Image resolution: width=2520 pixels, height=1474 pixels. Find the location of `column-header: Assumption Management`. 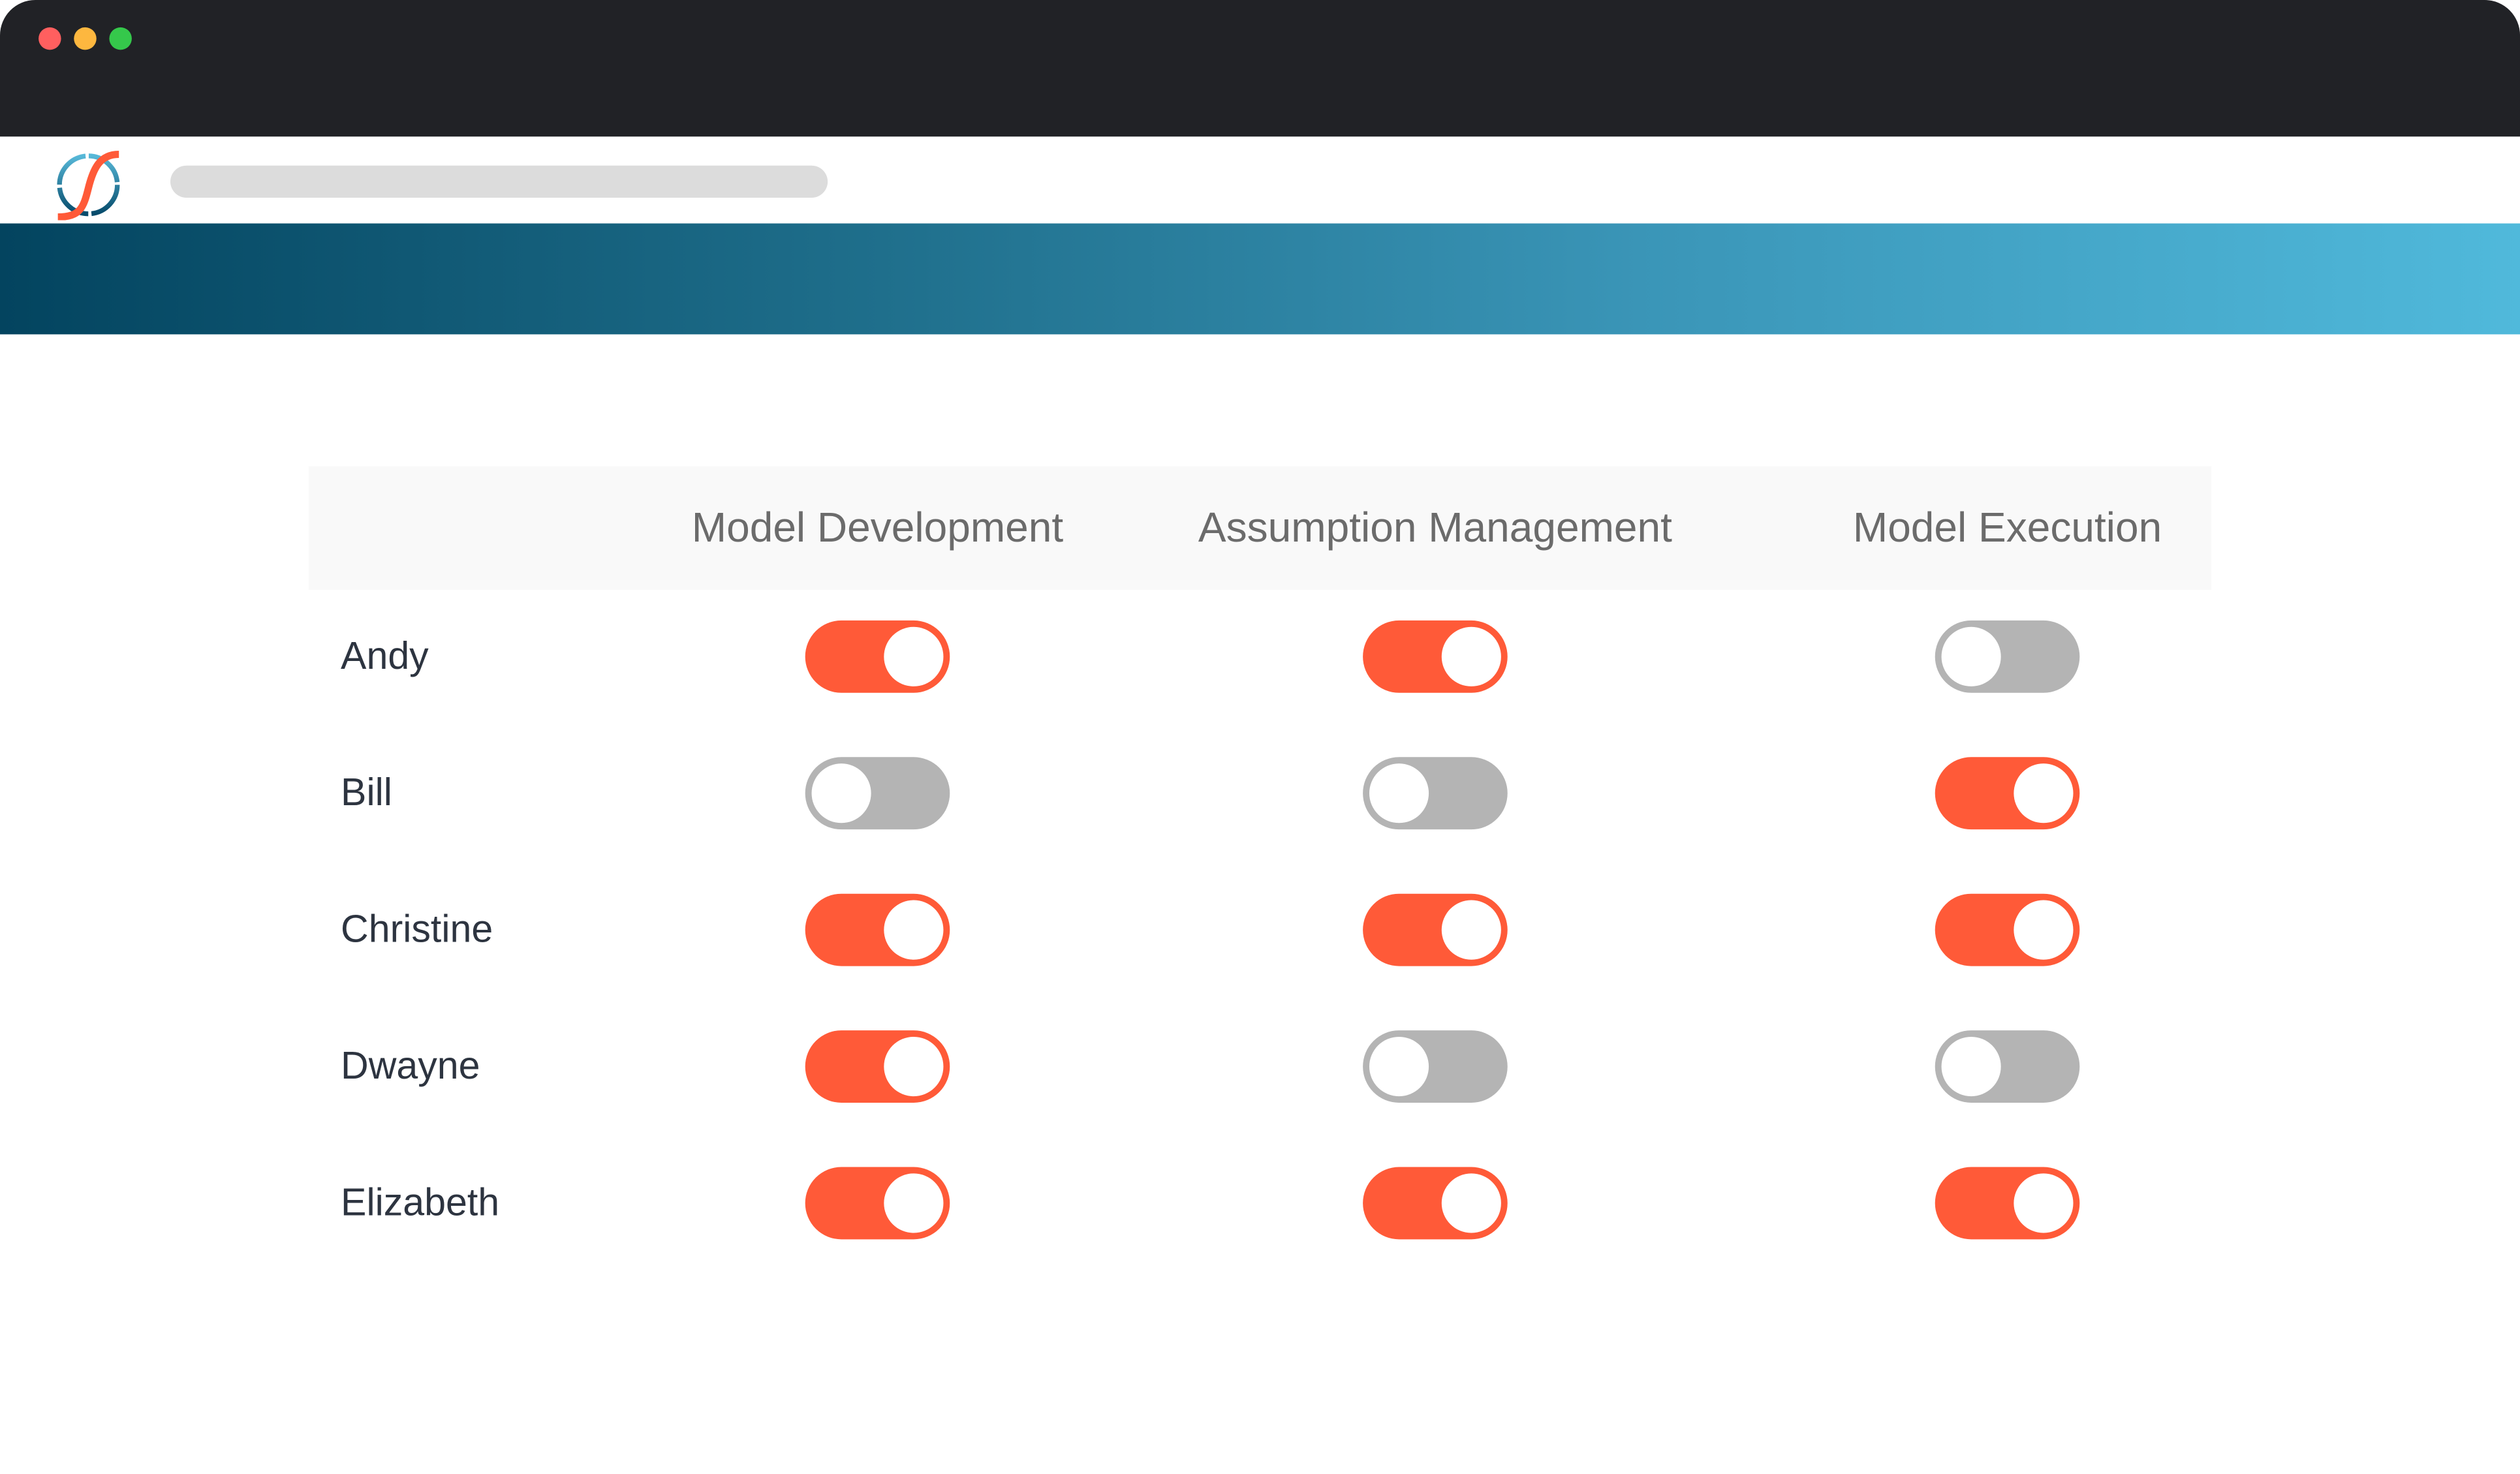

column-header: Assumption Management is located at coordinates (1435, 527).